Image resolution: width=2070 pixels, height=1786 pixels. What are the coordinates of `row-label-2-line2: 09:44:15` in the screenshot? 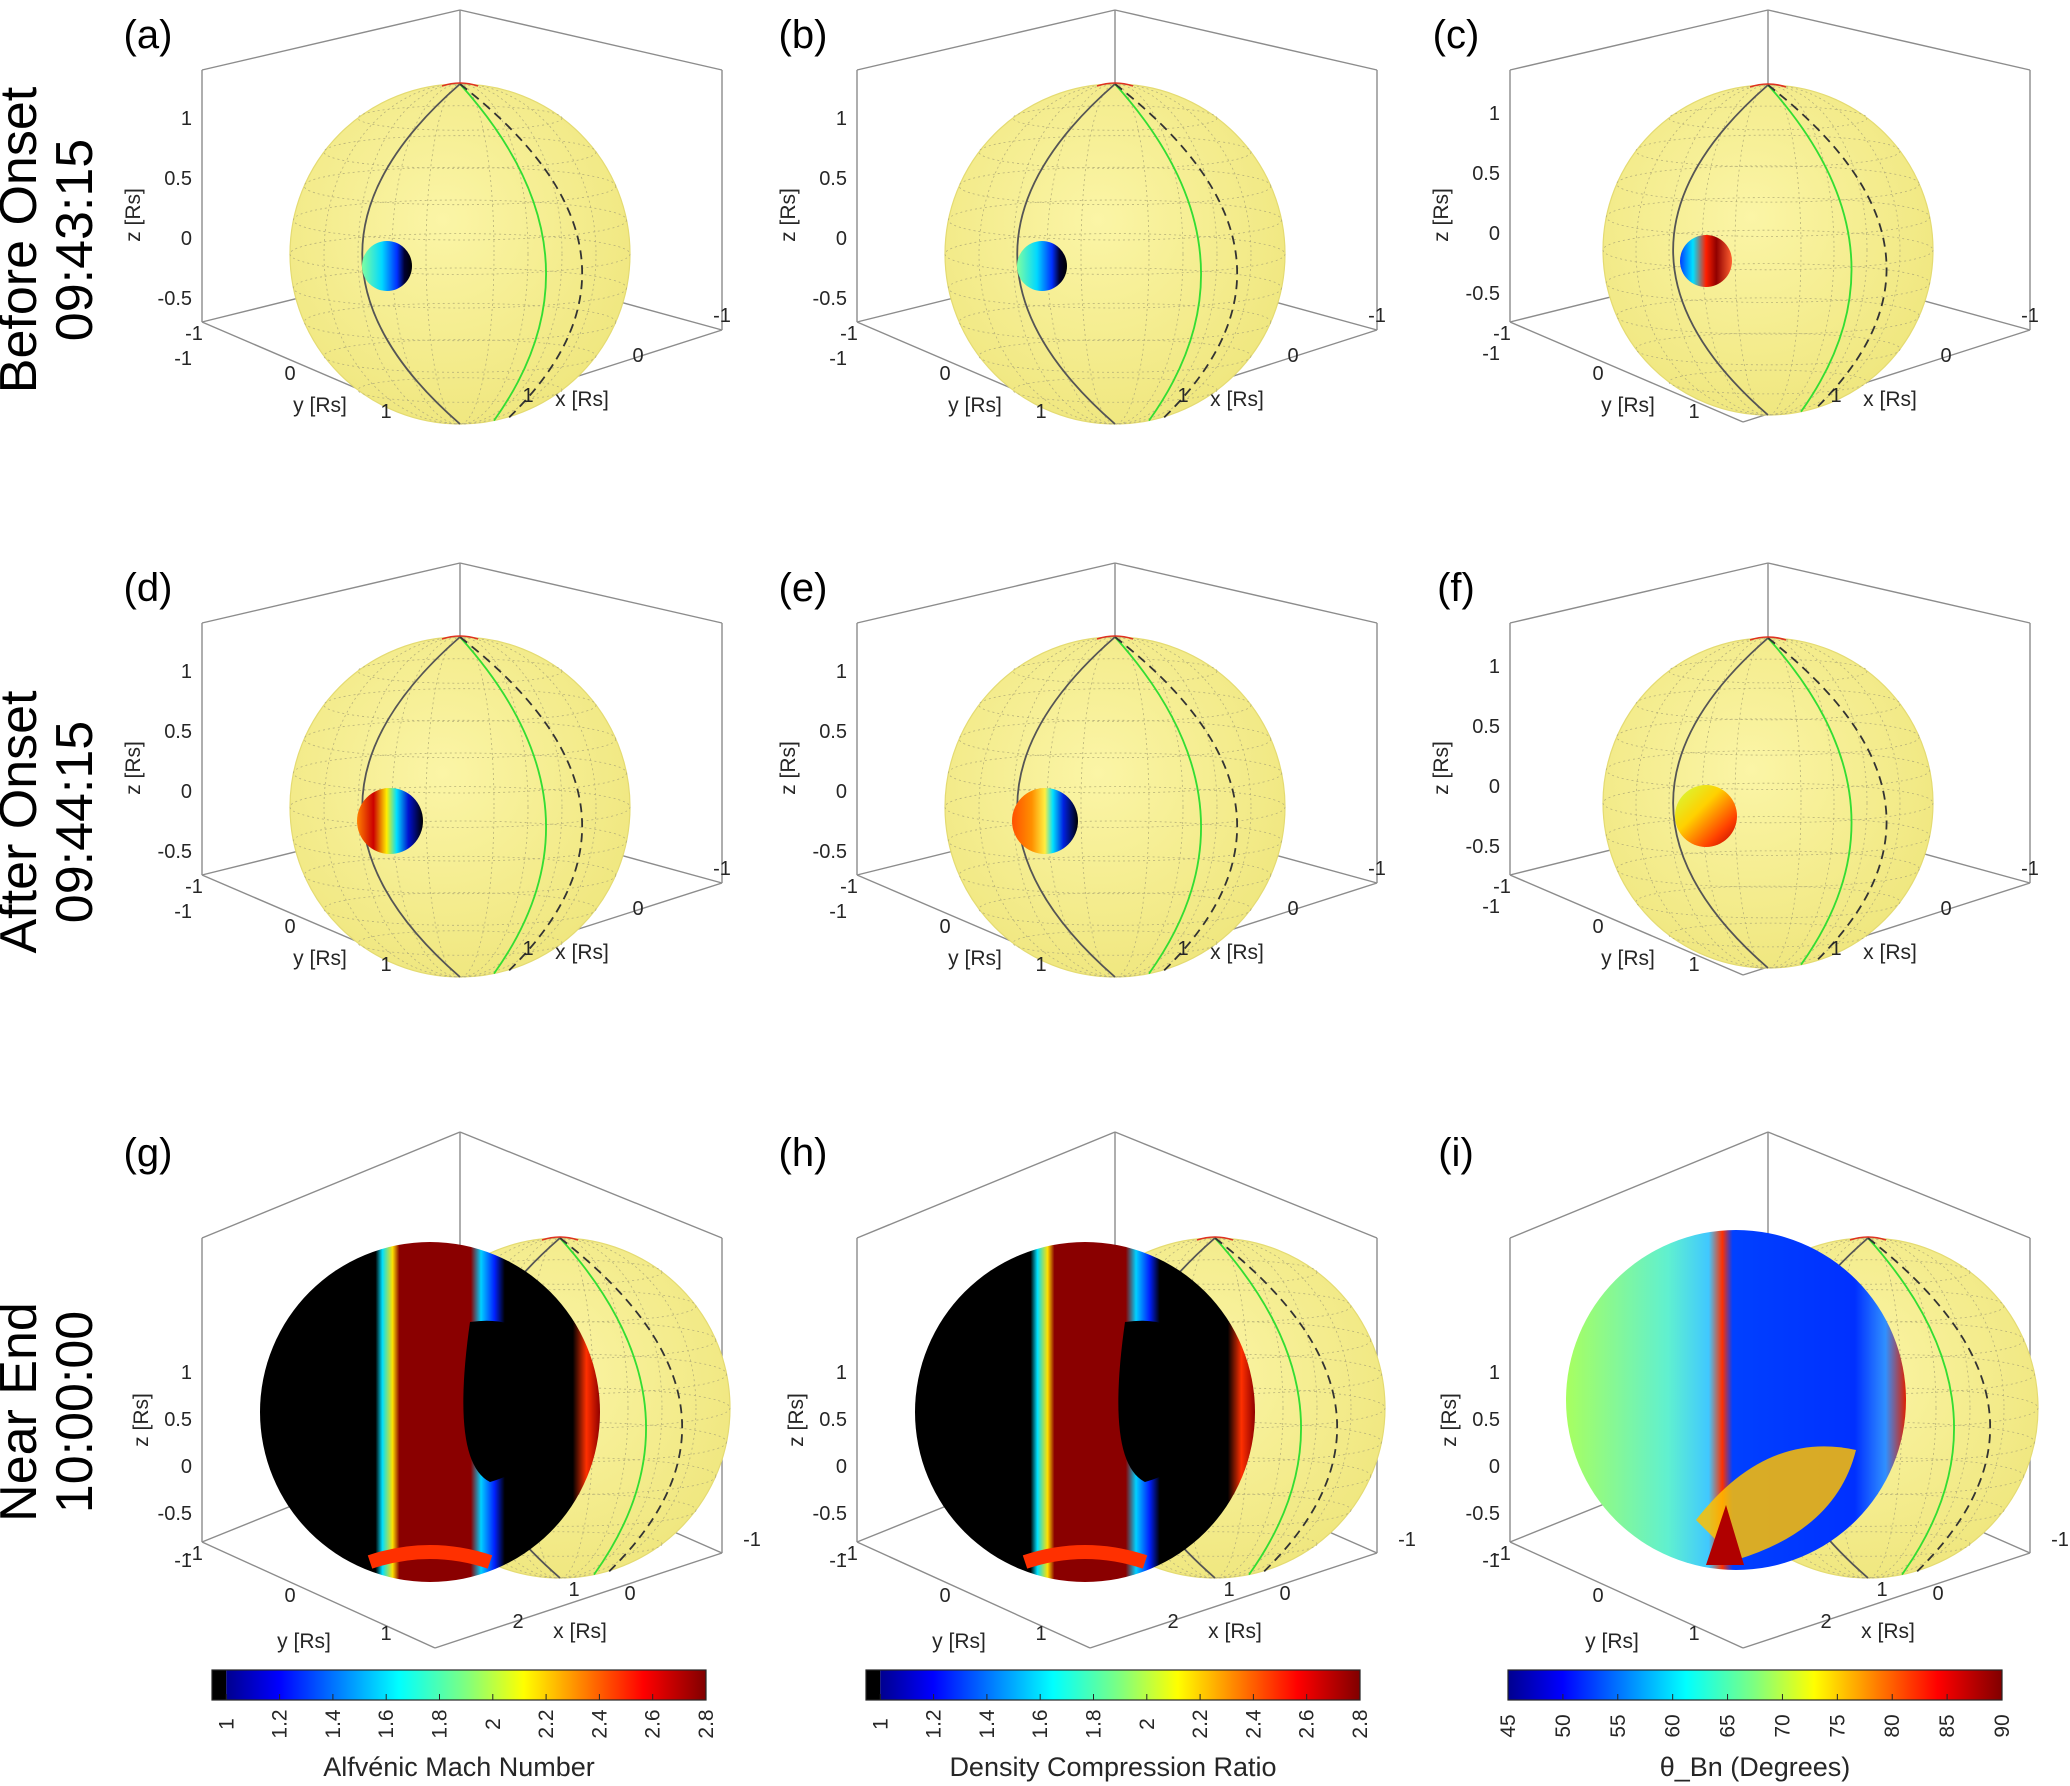 It's located at (75, 822).